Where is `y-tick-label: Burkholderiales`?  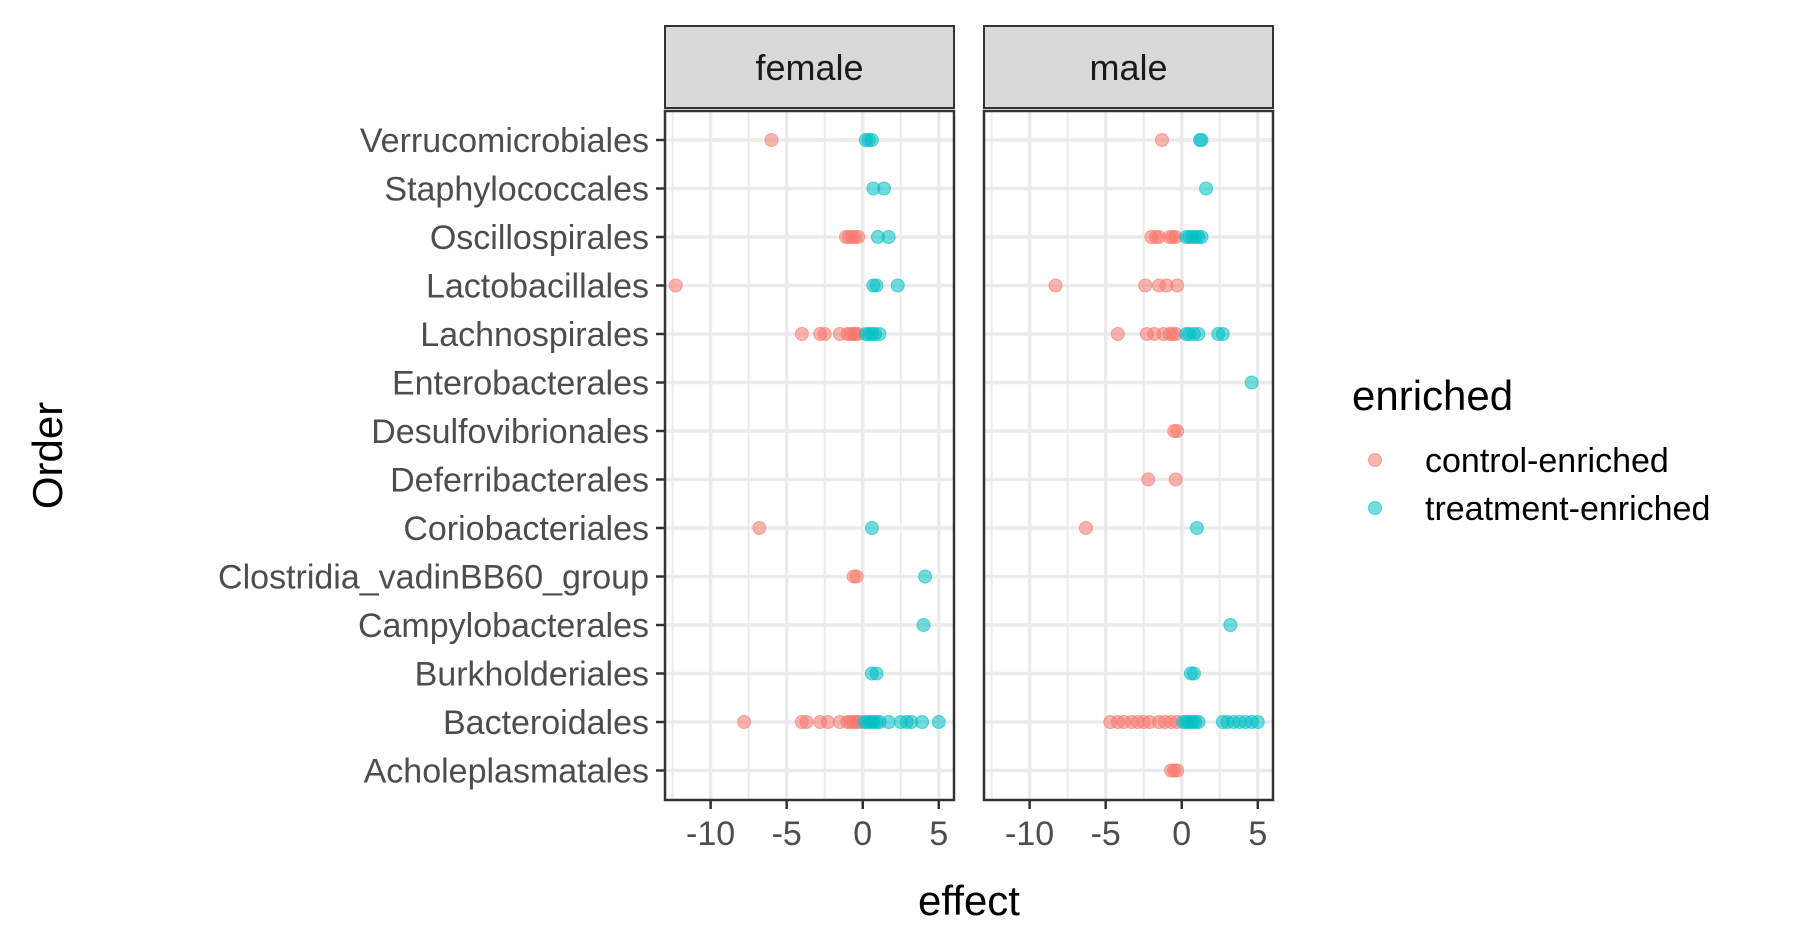 y-tick-label: Burkholderiales is located at coordinates (532, 675).